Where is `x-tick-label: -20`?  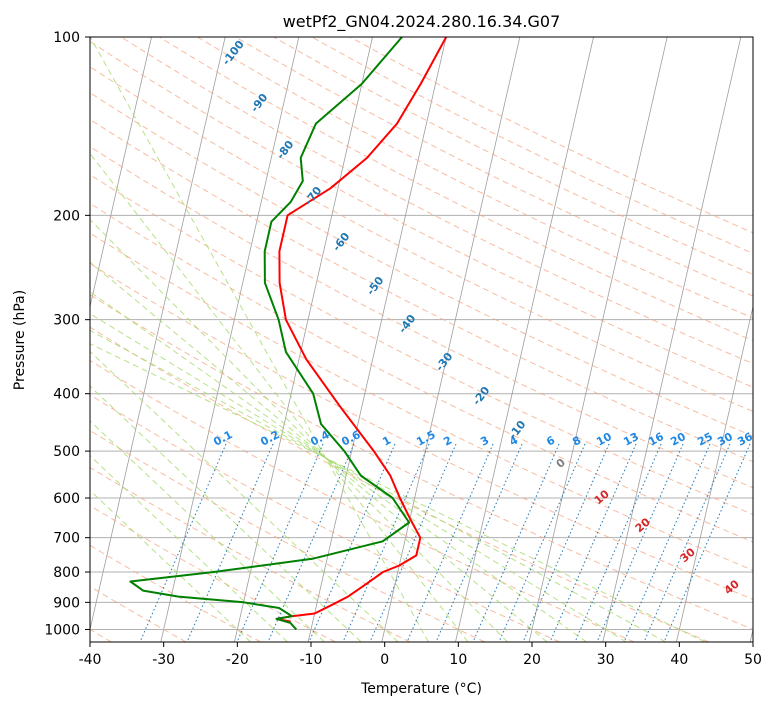
x-tick-label: -20 is located at coordinates (237, 660).